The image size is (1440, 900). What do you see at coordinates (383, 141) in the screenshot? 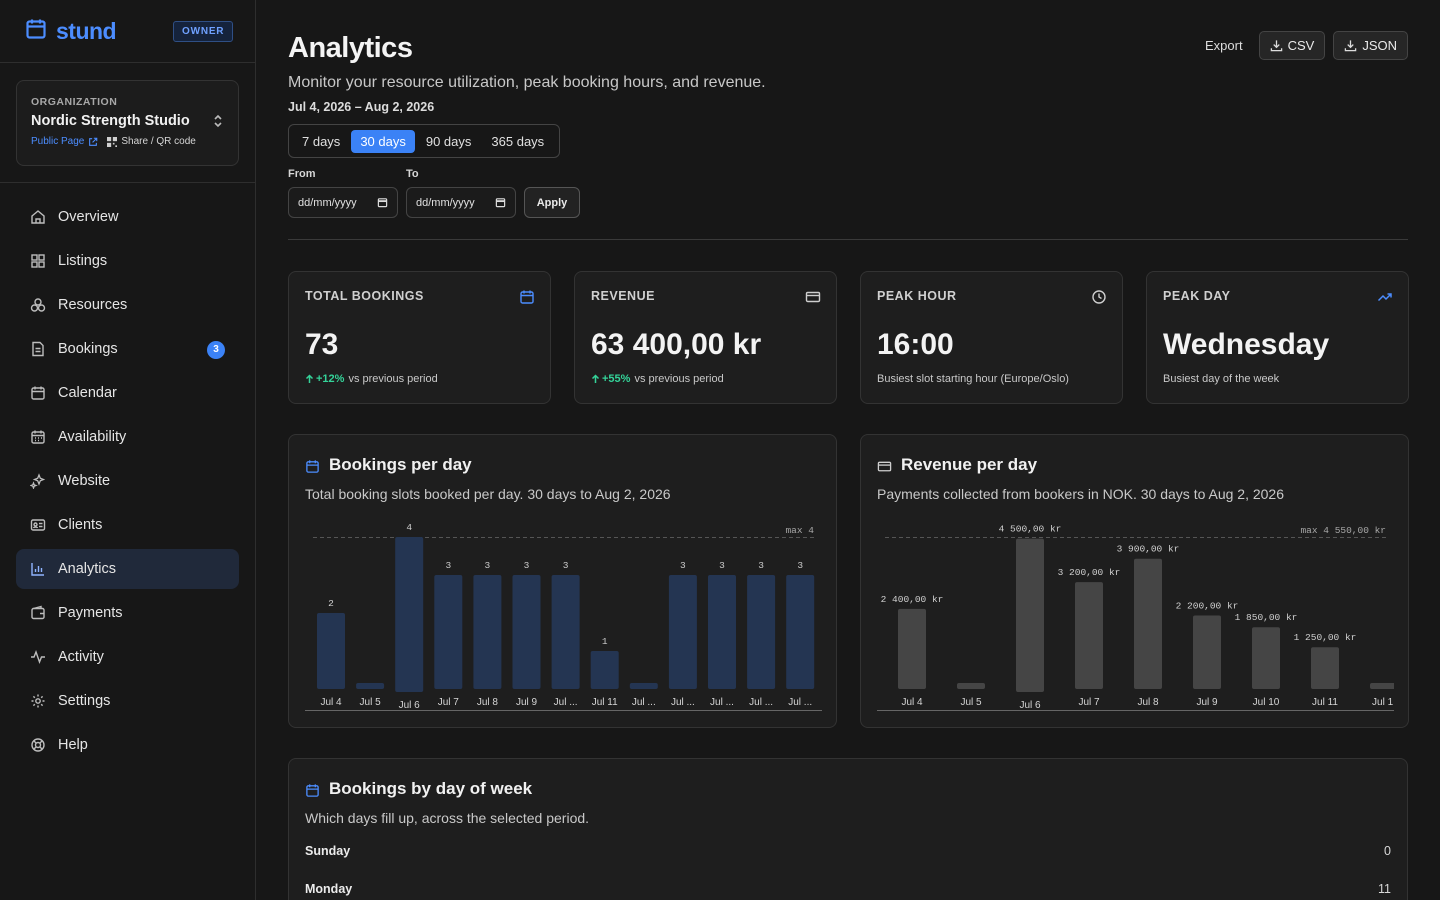
I see `range-30-days: 30 days` at bounding box center [383, 141].